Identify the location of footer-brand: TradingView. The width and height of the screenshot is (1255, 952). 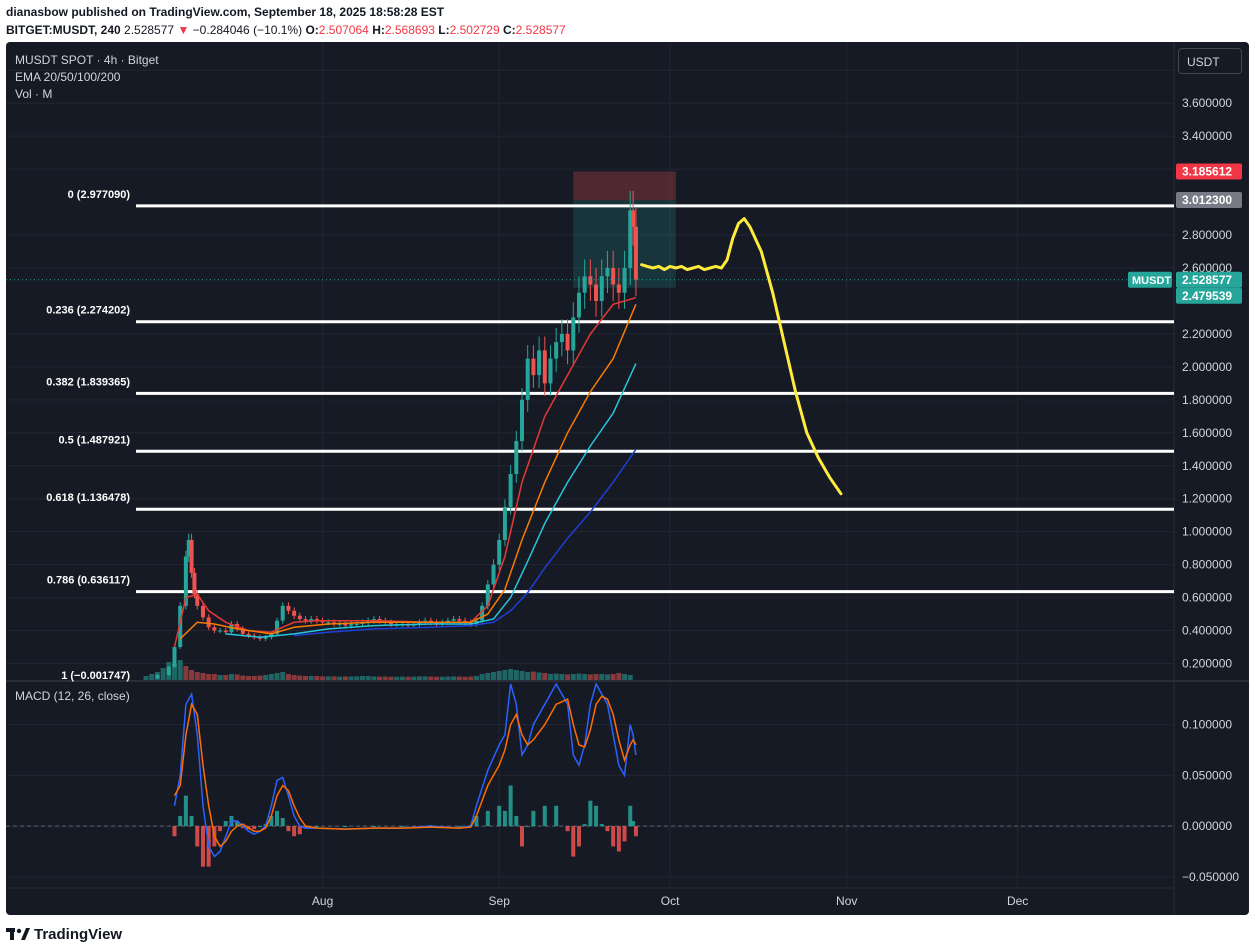
(78, 934).